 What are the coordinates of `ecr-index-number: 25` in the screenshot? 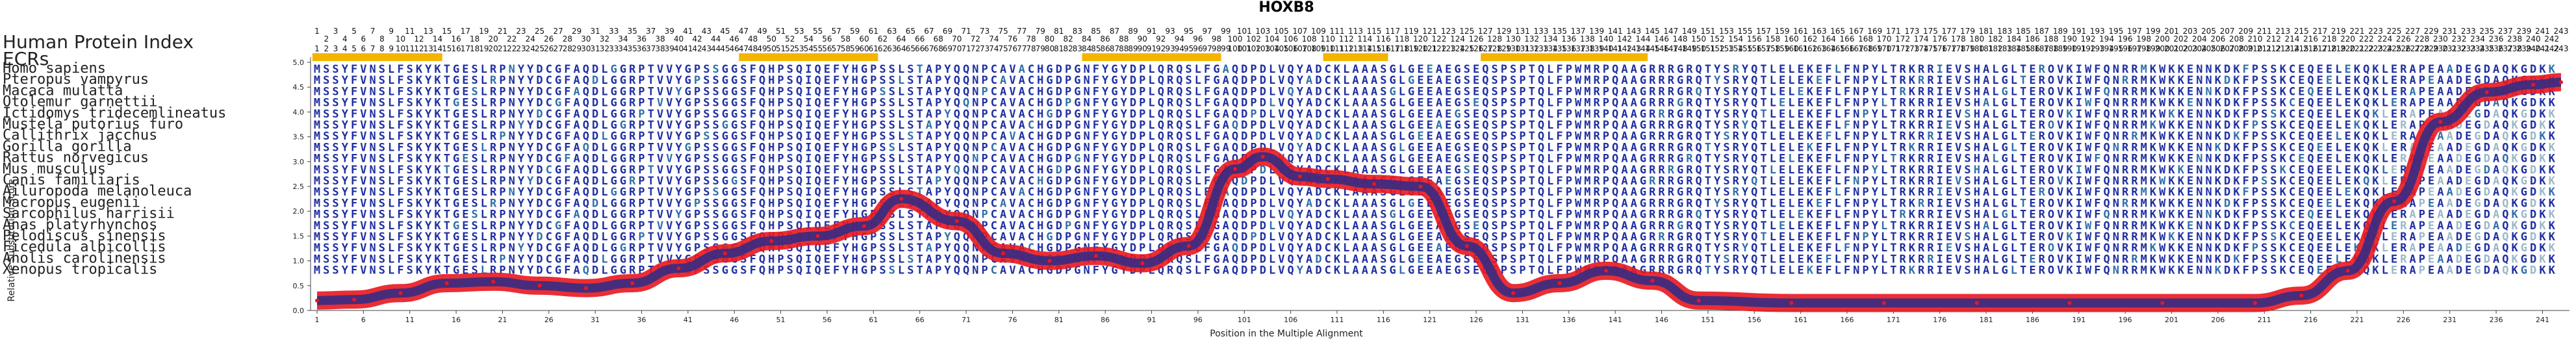 It's located at (539, 48).